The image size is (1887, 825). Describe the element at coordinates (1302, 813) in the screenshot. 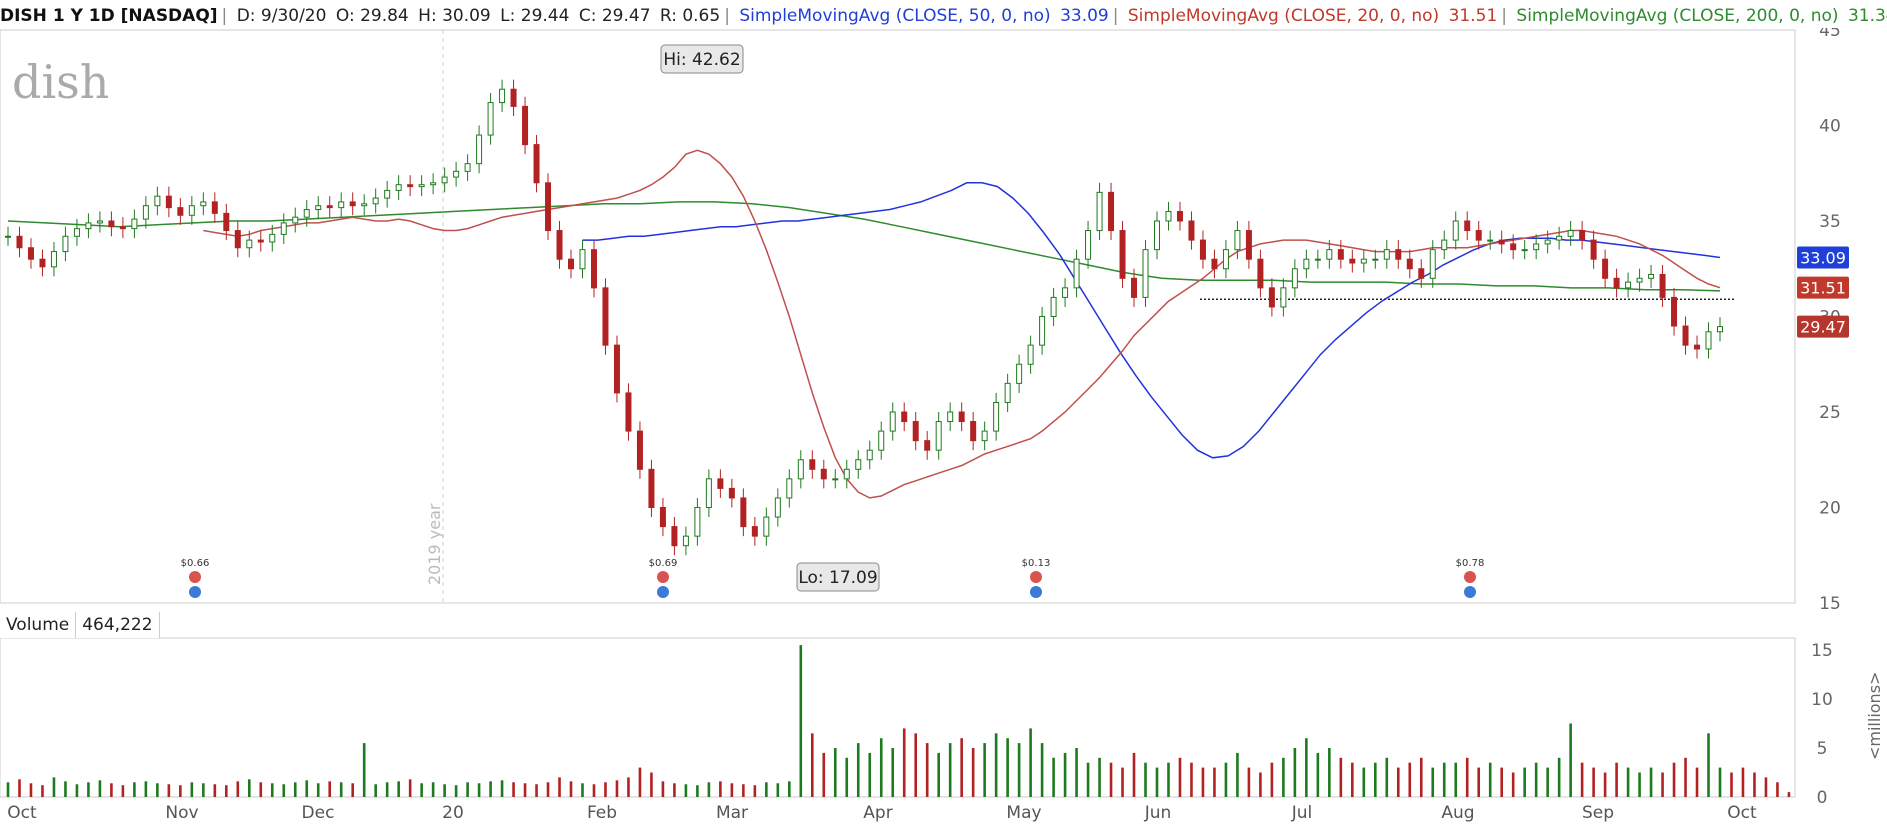

I see `x-tick-label: Jul` at that location.